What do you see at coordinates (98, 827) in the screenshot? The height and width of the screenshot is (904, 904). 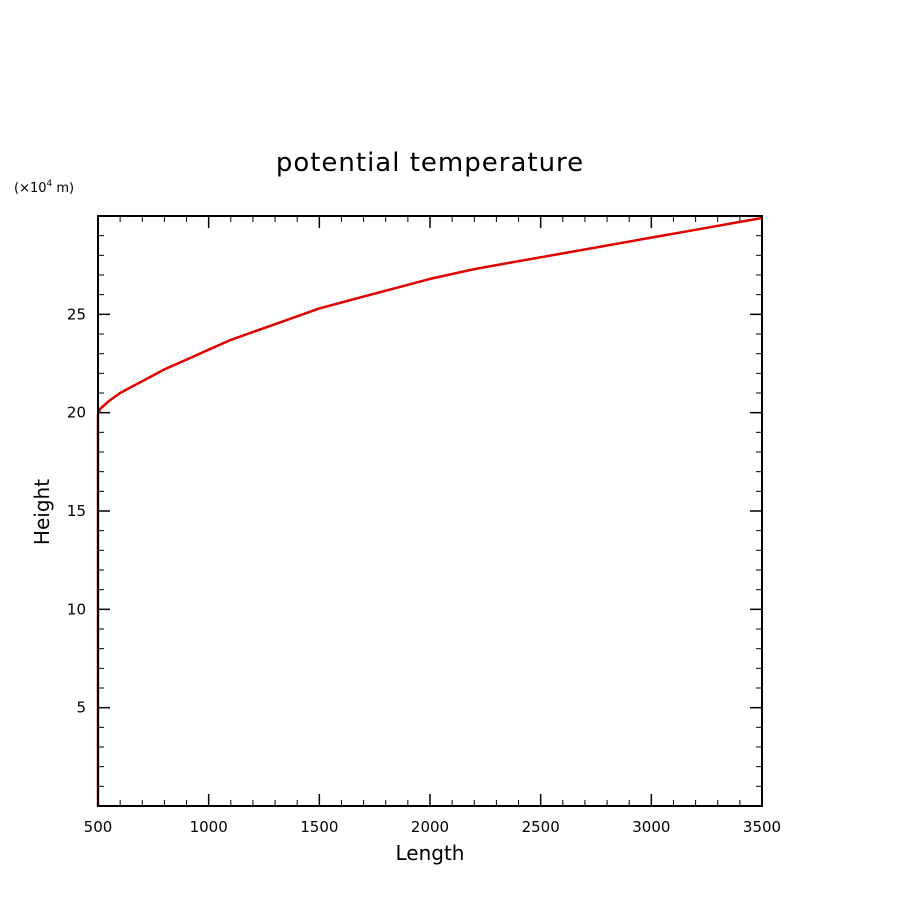 I see `x-tick-label: 500` at bounding box center [98, 827].